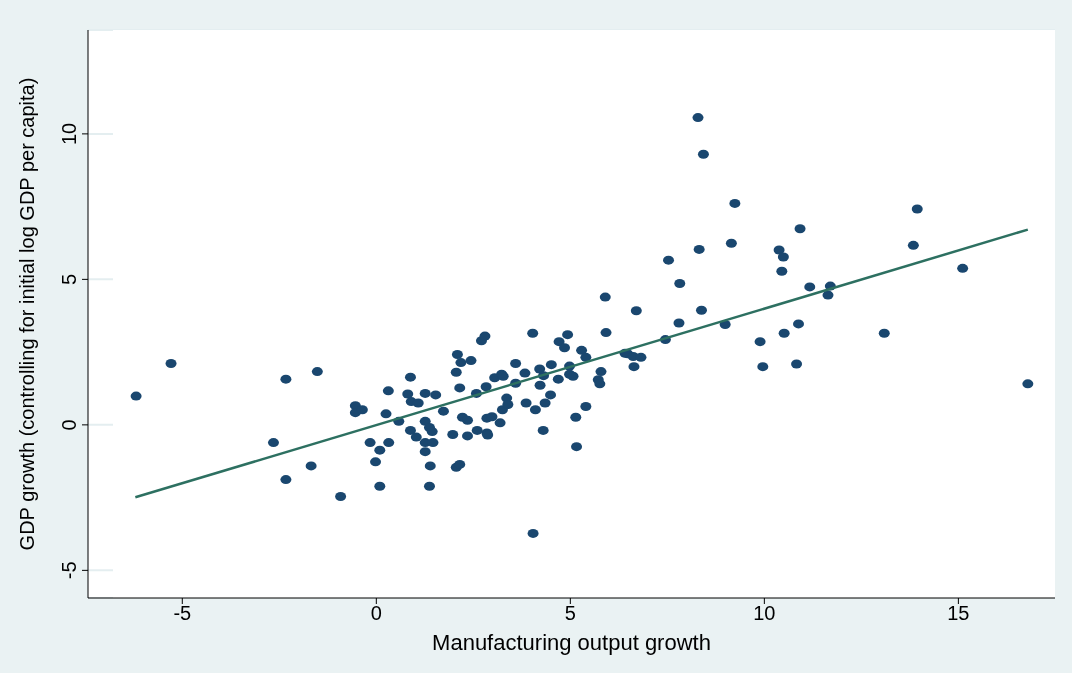 The width and height of the screenshot is (1072, 673). Describe the element at coordinates (69, 279) in the screenshot. I see `y-tick-label: 5` at that location.